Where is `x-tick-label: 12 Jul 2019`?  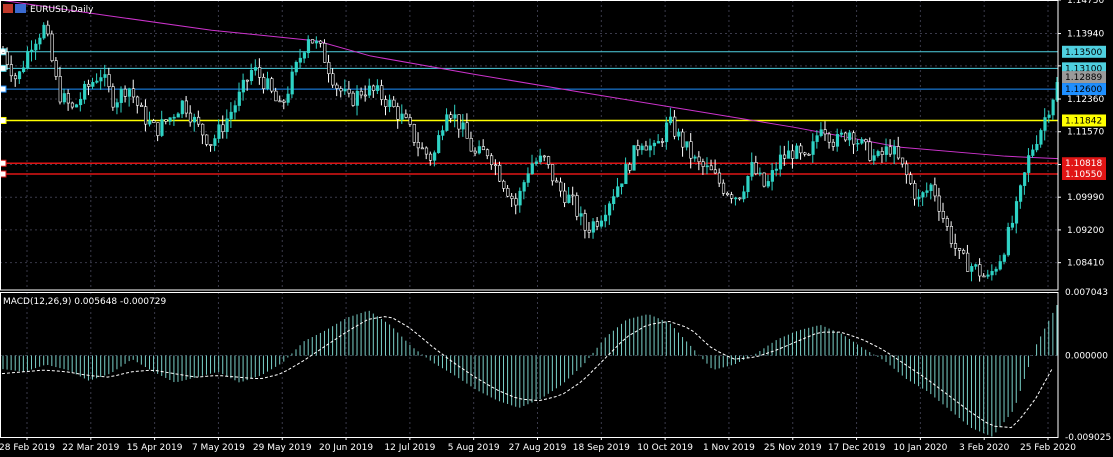
x-tick-label: 12 Jul 2019 is located at coordinates (409, 448).